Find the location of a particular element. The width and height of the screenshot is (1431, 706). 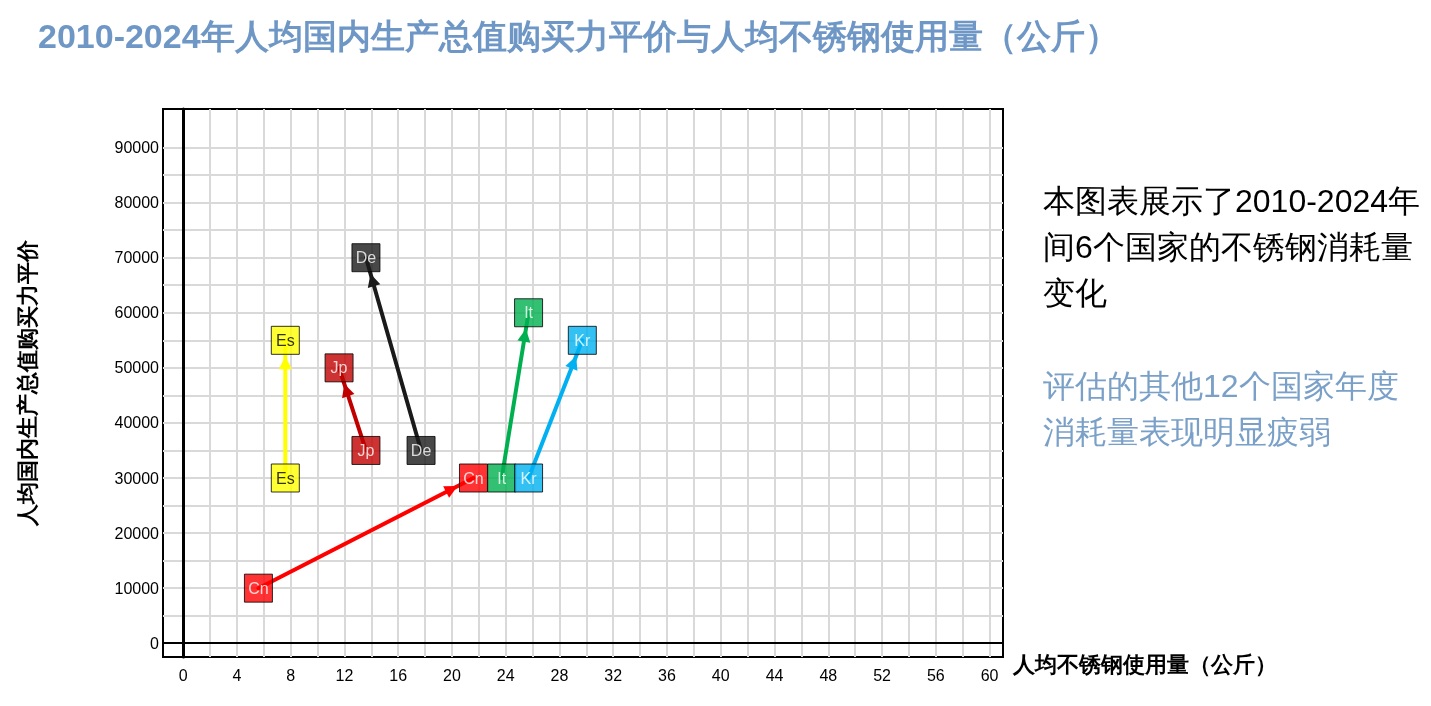

text: De is located at coordinates (366, 258).